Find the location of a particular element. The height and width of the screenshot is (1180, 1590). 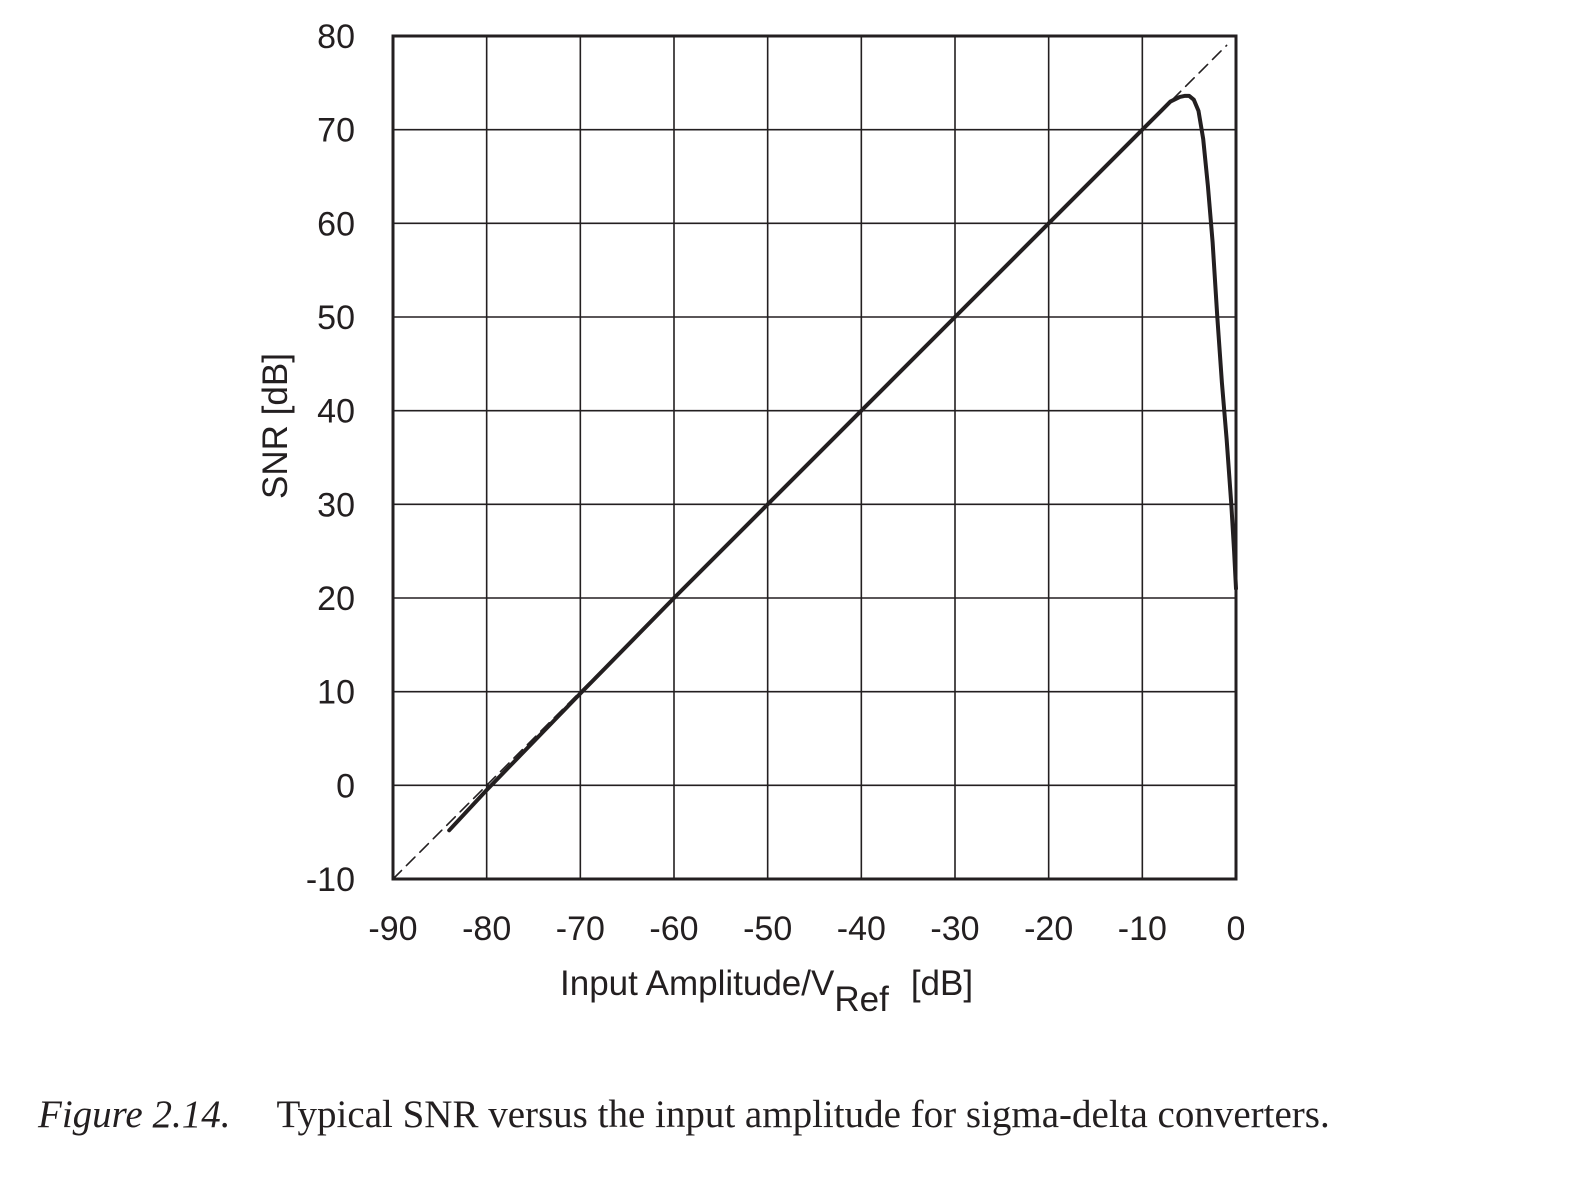

x-tick-label: -90 is located at coordinates (392, 929).